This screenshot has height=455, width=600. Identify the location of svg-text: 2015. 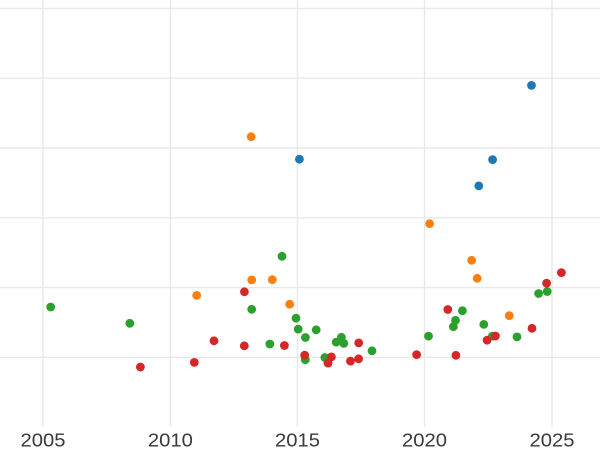
(297, 441).